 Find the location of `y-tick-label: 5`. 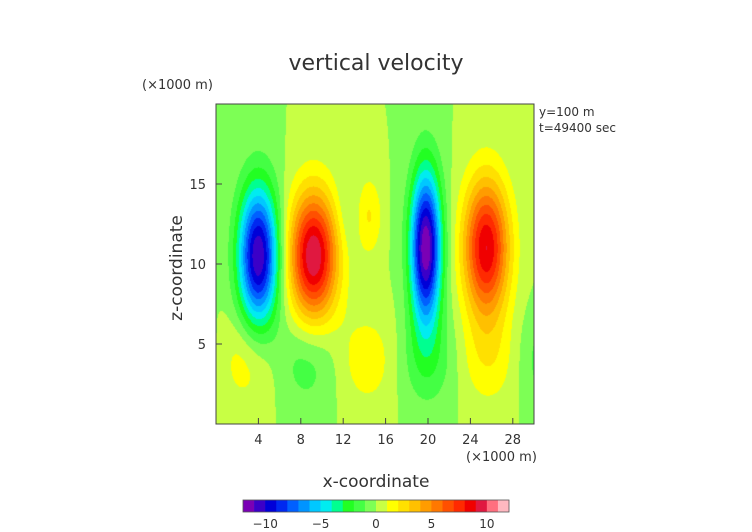

y-tick-label: 5 is located at coordinates (202, 345).